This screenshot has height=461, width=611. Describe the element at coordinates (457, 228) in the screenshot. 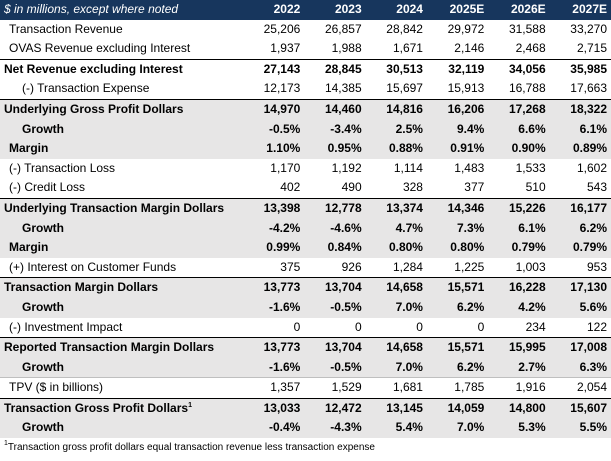

I see `cell-value: 7.3%` at that location.